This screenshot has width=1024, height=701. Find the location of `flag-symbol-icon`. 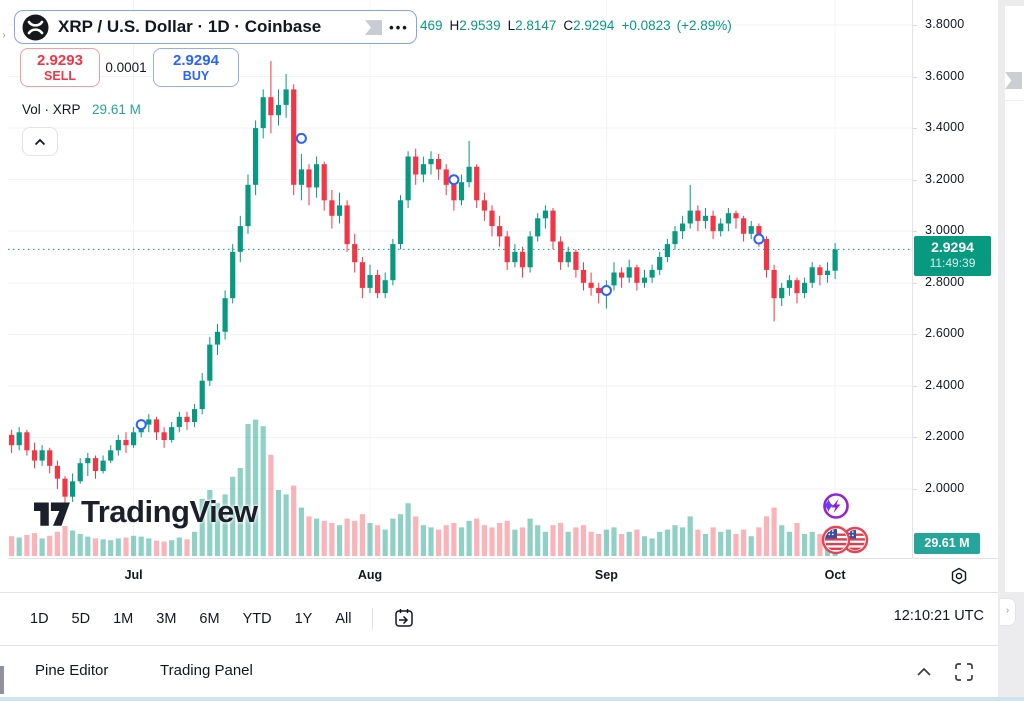

flag-symbol-icon is located at coordinates (373, 27).